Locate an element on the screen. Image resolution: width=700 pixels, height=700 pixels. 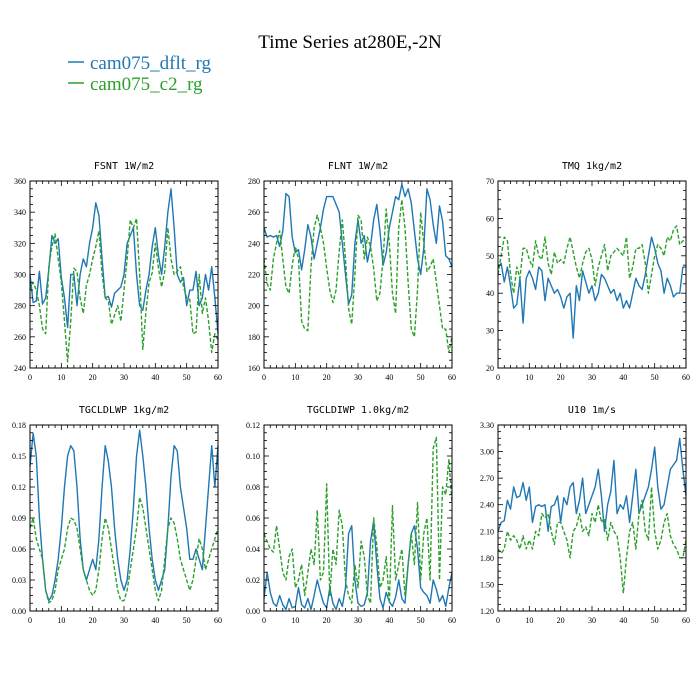
panel-title: TMQ 1kg/m2 is located at coordinates (592, 166).